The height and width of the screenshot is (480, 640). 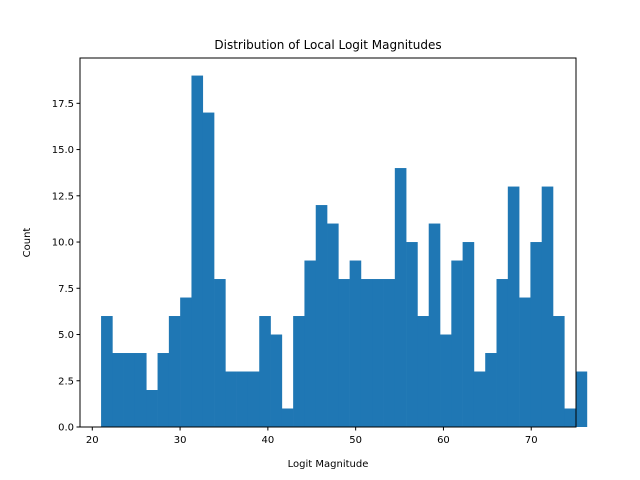 What do you see at coordinates (66, 266) in the screenshot?
I see `y-axis-ticks: 0.0 2.5 5.0 7.5 10.0 12.5 15.0 17.5` at bounding box center [66, 266].